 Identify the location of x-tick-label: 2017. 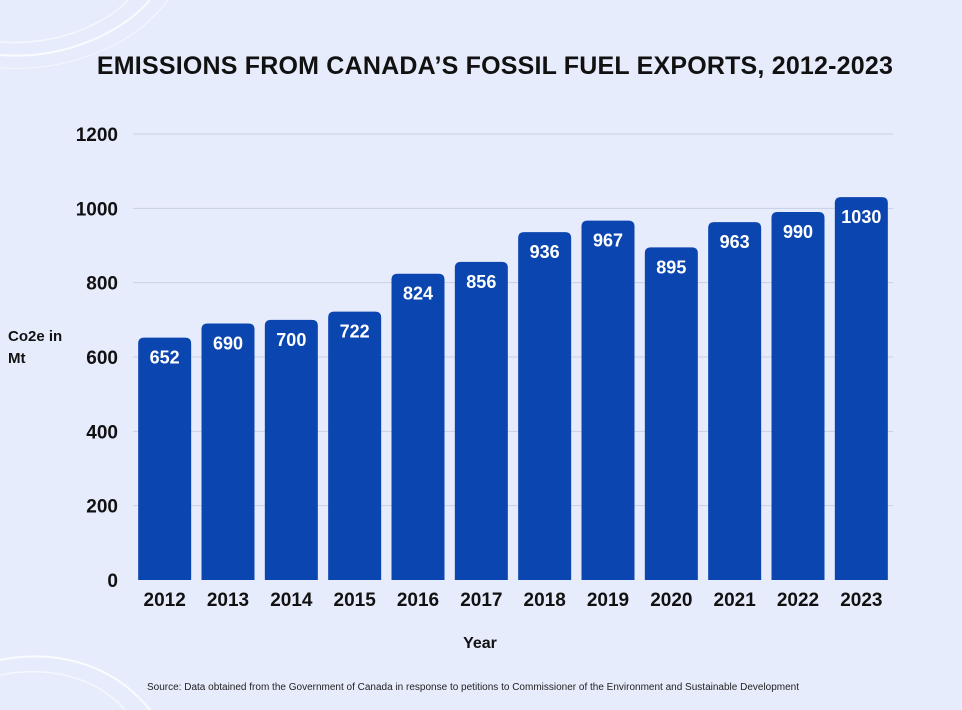
(481, 600).